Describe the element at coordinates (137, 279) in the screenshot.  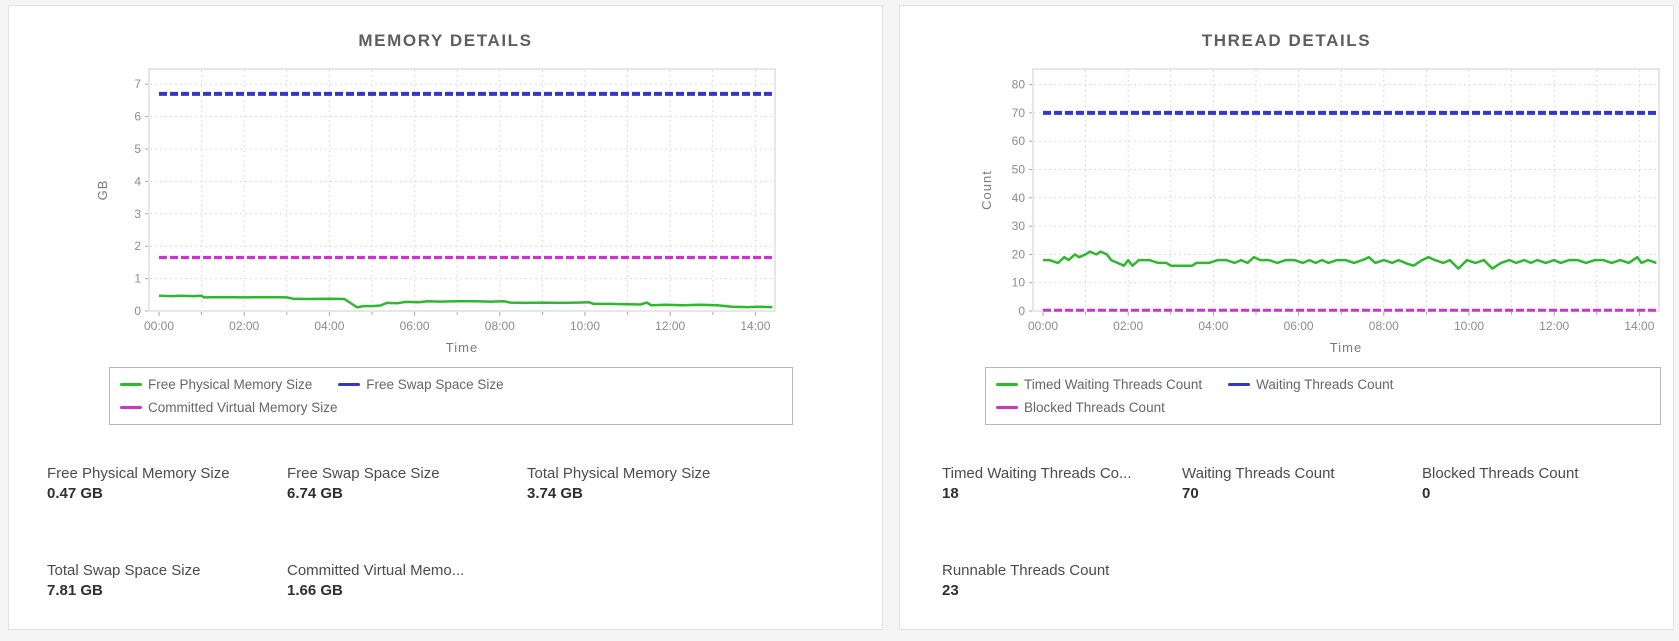
I see `svg-text: 1` at that location.